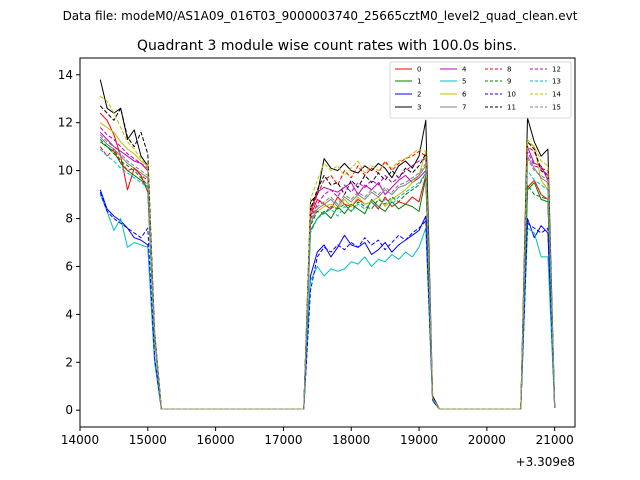  I want to click on x-tick-label: 14000, so click(80, 440).